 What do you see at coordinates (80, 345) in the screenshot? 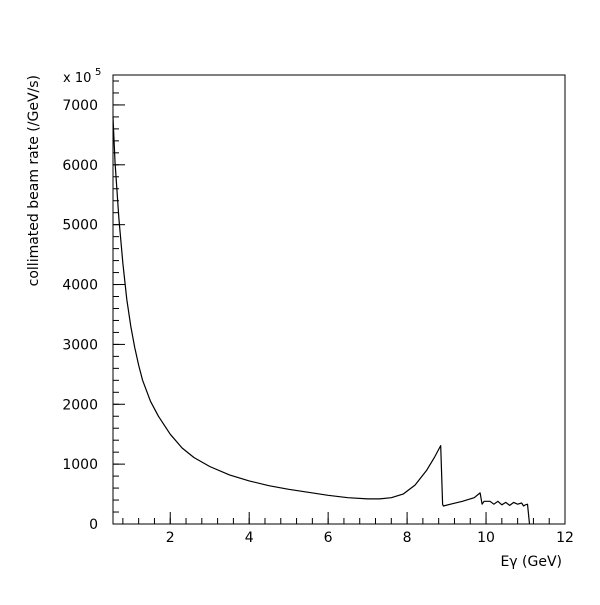
I see `y-tick-label: 3000` at bounding box center [80, 345].